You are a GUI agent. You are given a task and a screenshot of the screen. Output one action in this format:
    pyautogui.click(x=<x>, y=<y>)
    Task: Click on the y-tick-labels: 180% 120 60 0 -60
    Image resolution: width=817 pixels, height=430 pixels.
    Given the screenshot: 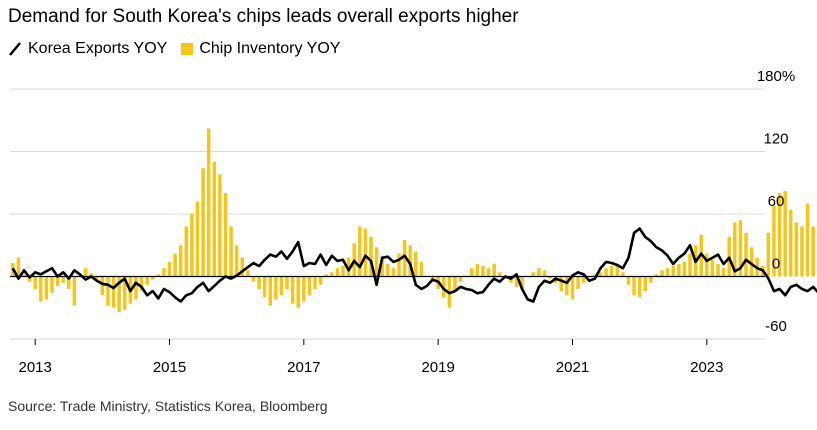 What is the action you would take?
    pyautogui.click(x=776, y=201)
    